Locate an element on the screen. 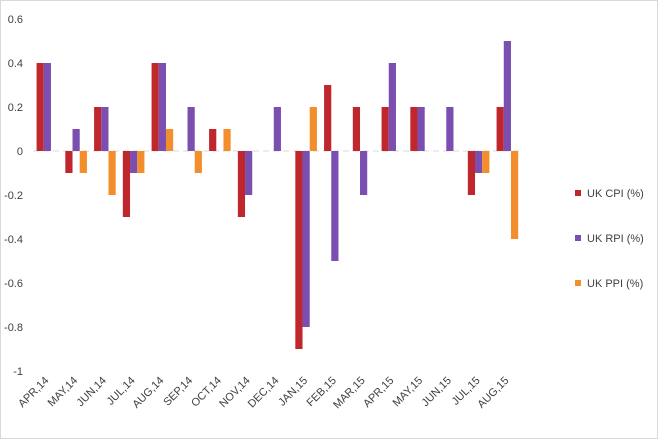 Image resolution: width=658 pixels, height=443 pixels. y-axis: 0.6 0.4 0.2 0 -0.2 -0.4 -0.6 -0.8 -1 is located at coordinates (13, 196).